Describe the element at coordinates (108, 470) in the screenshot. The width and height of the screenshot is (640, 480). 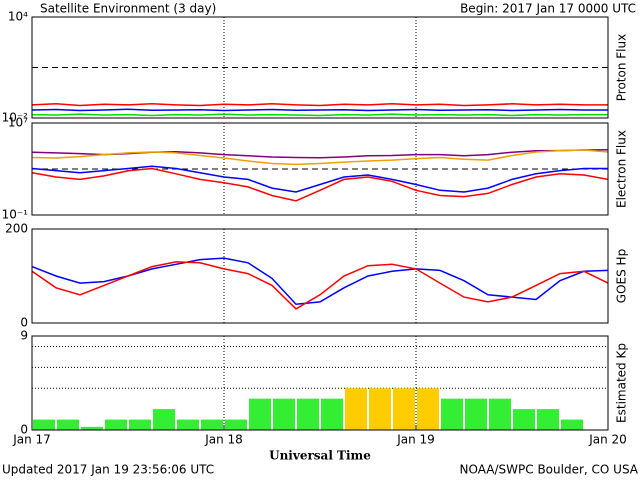
I see `updated-time: Updated 2017 Jan 19 23:56:06 UTC` at that location.